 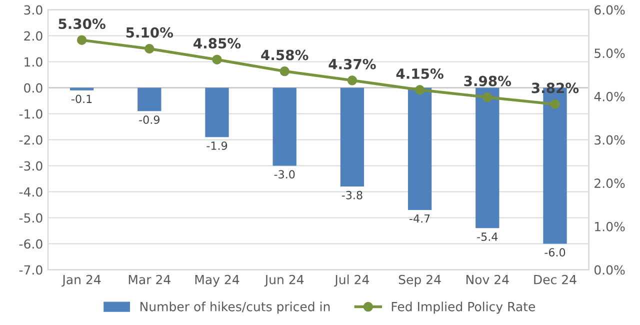 I want to click on data-label: 5.10%, so click(x=150, y=32).